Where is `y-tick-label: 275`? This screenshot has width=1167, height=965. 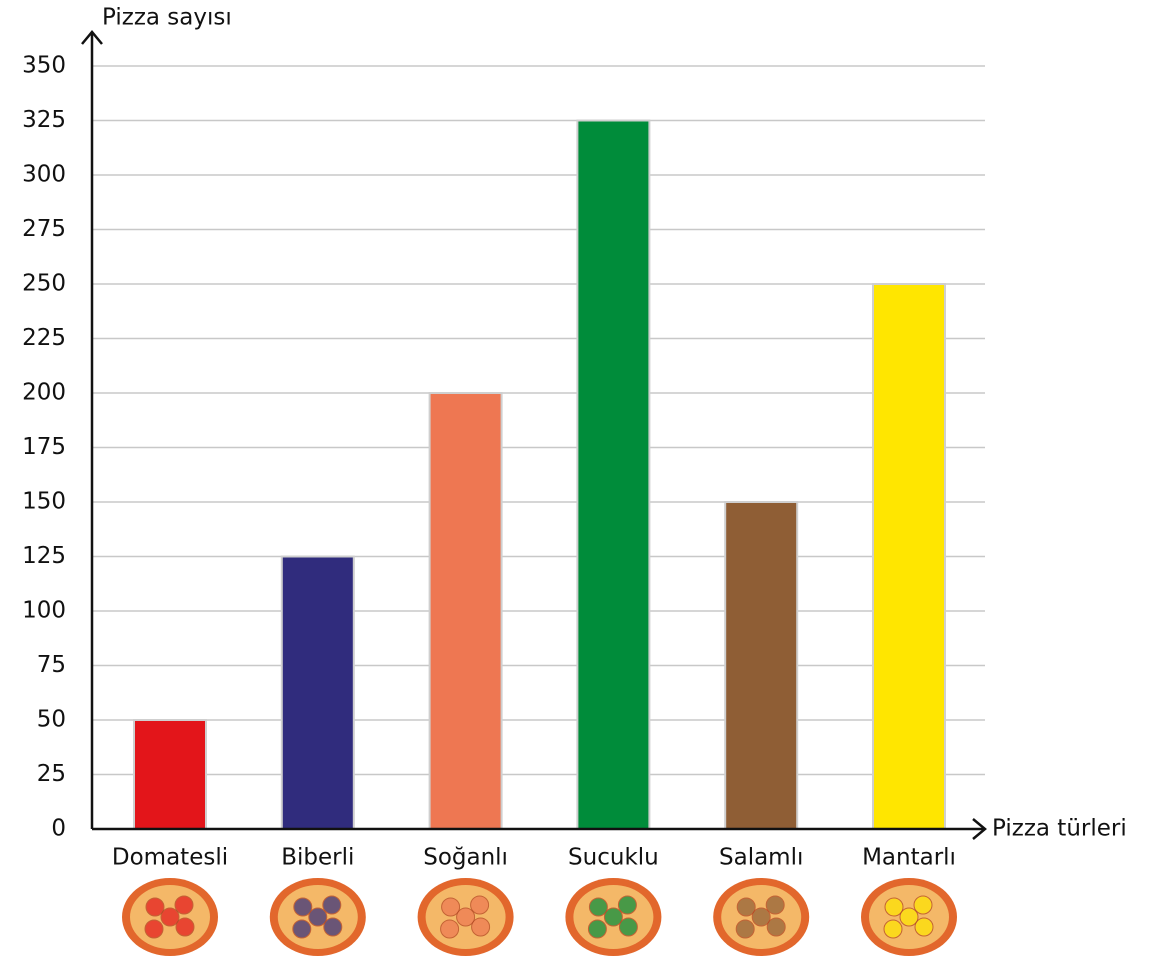 y-tick-label: 275 is located at coordinates (44, 229).